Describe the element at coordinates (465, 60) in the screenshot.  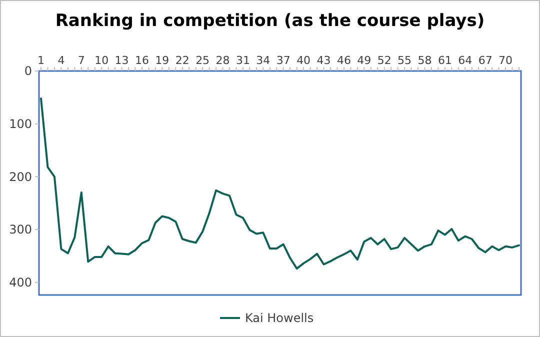
I see `x-tick-label: 64` at that location.